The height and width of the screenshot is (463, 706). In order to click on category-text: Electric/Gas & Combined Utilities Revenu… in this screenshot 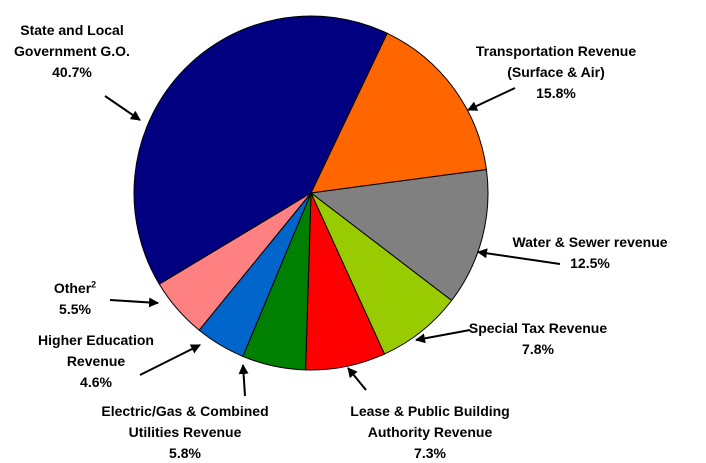, I will do `click(185, 421)`.